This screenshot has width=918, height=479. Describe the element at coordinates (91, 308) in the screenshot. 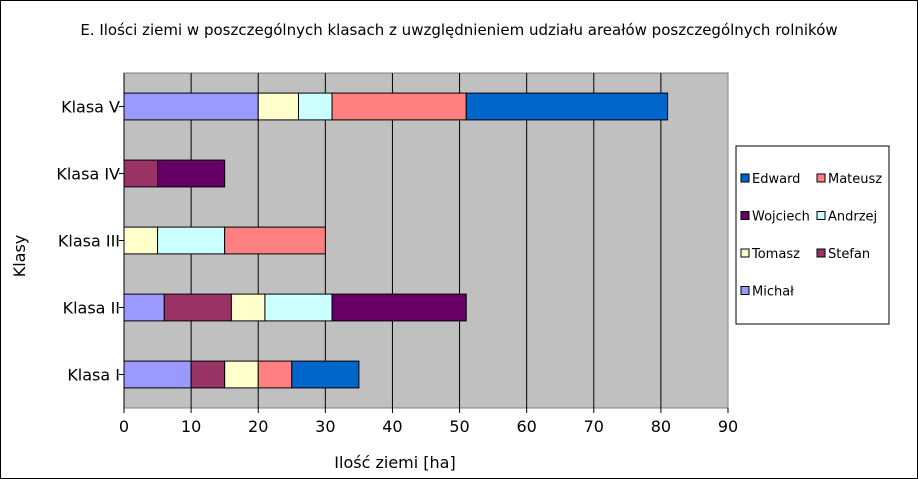

I see `y-tick-label: Klasa II` at that location.